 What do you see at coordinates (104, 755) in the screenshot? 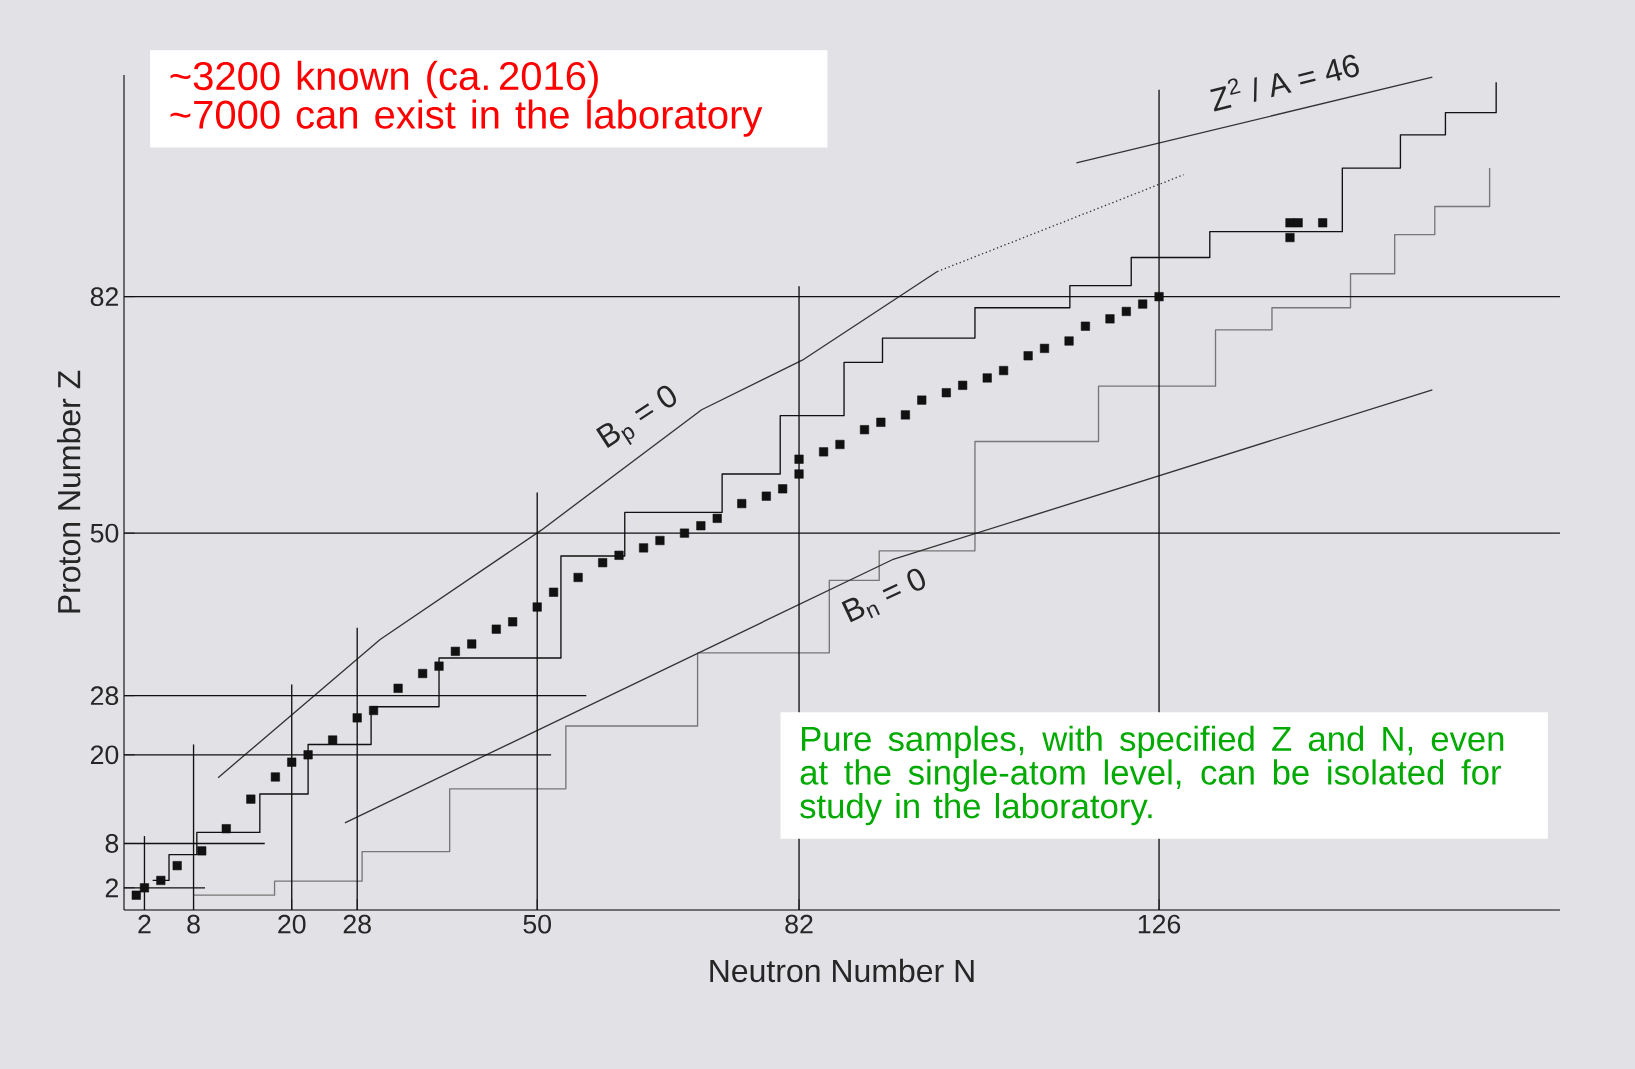
I see `y-tick-label: 20` at bounding box center [104, 755].